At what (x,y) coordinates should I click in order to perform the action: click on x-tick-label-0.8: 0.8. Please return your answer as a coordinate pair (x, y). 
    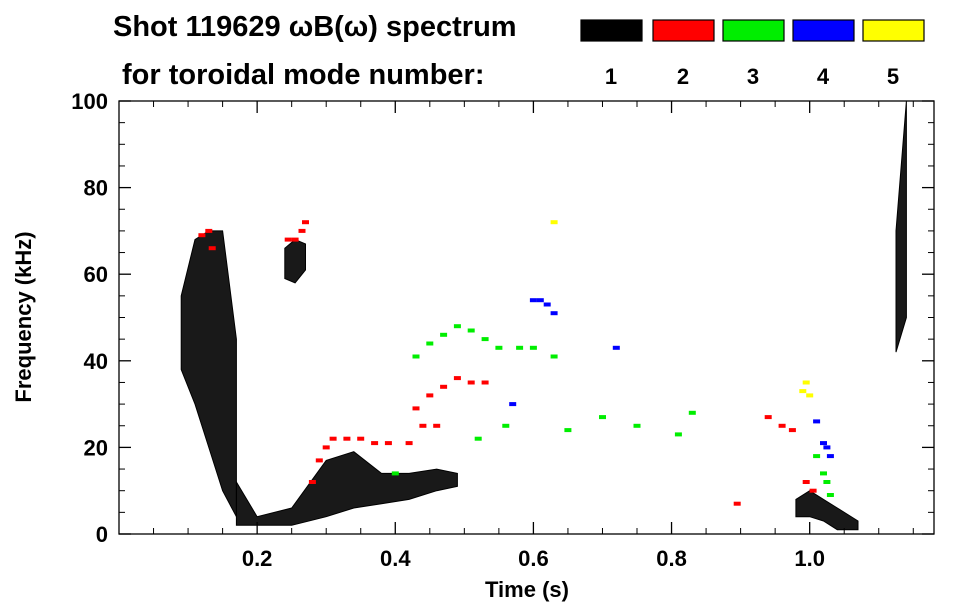
    Looking at the image, I should click on (671, 558).